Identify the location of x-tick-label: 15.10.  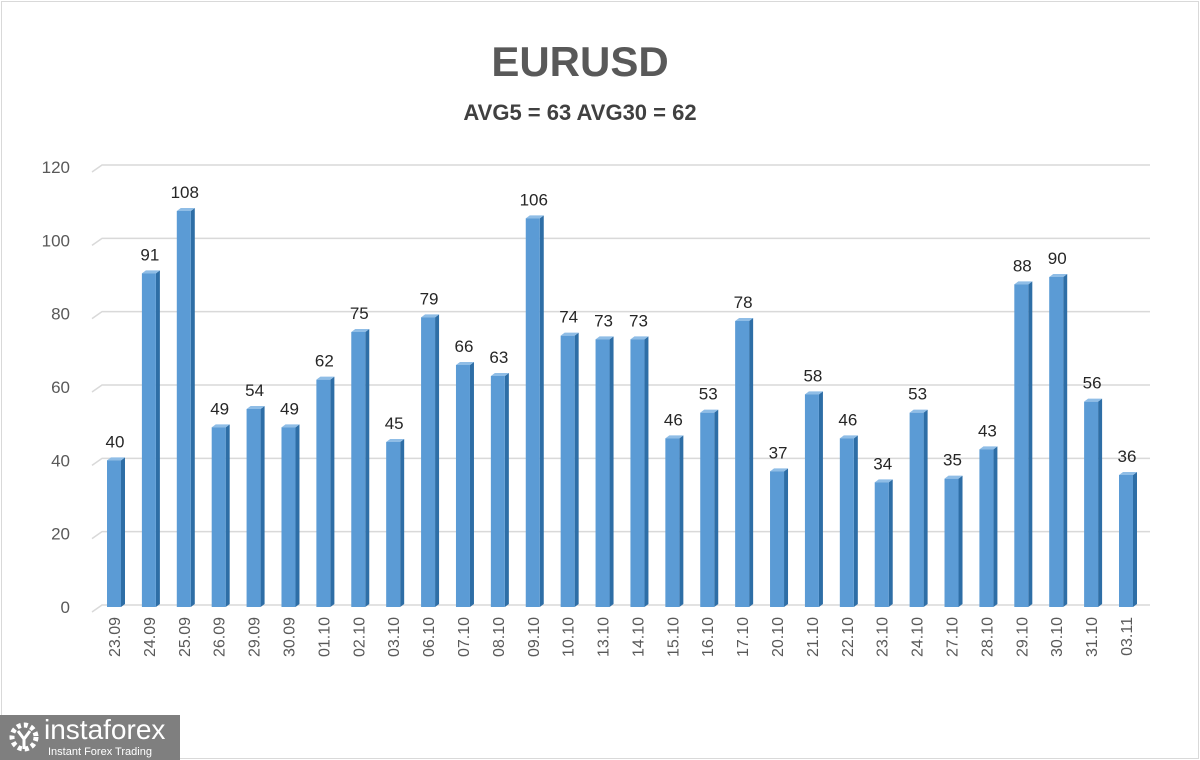
(673, 637).